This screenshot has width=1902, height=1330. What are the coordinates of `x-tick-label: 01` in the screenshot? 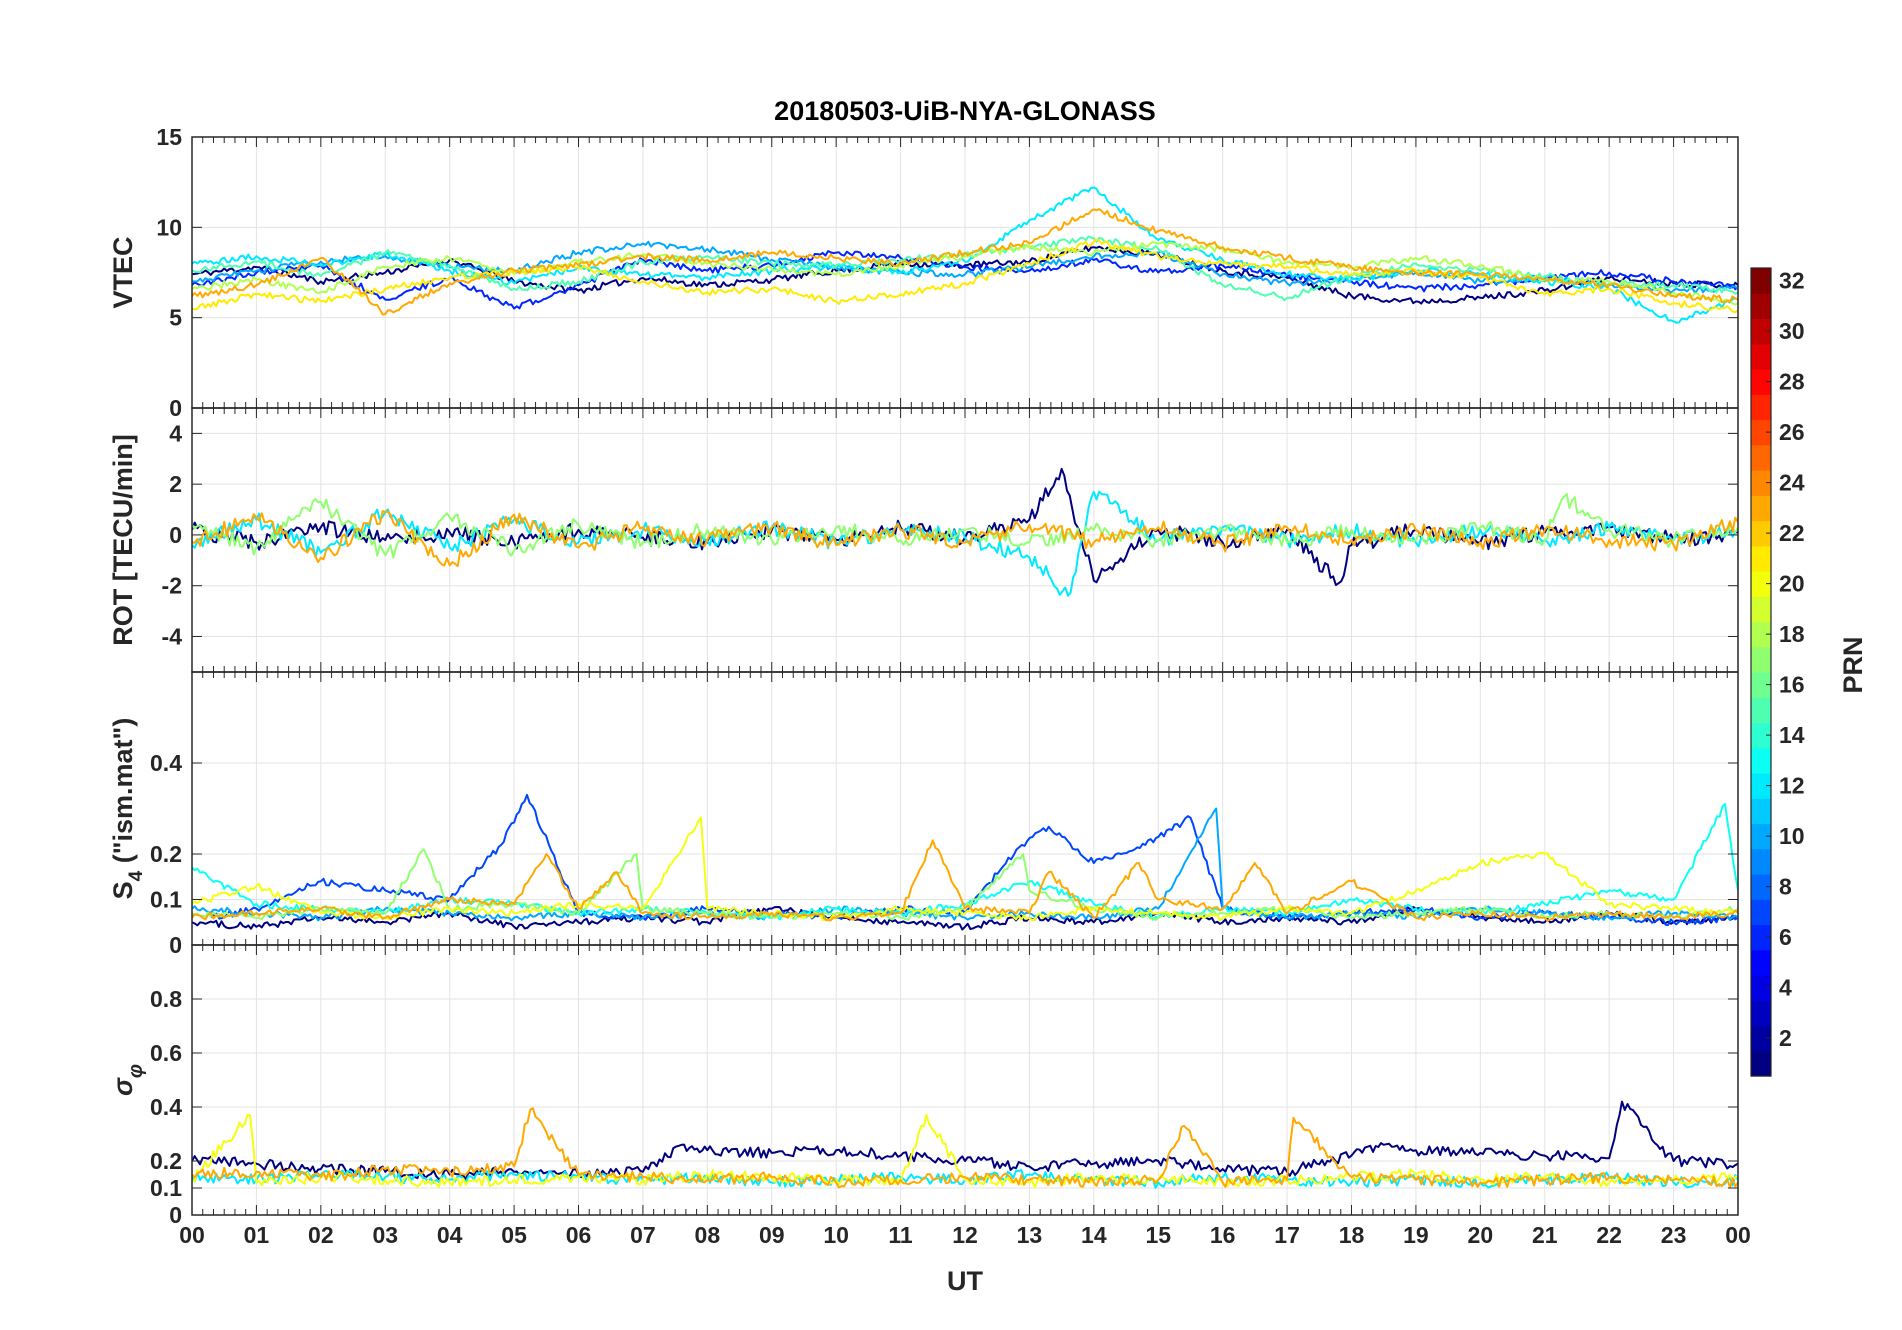 It's located at (257, 1235).